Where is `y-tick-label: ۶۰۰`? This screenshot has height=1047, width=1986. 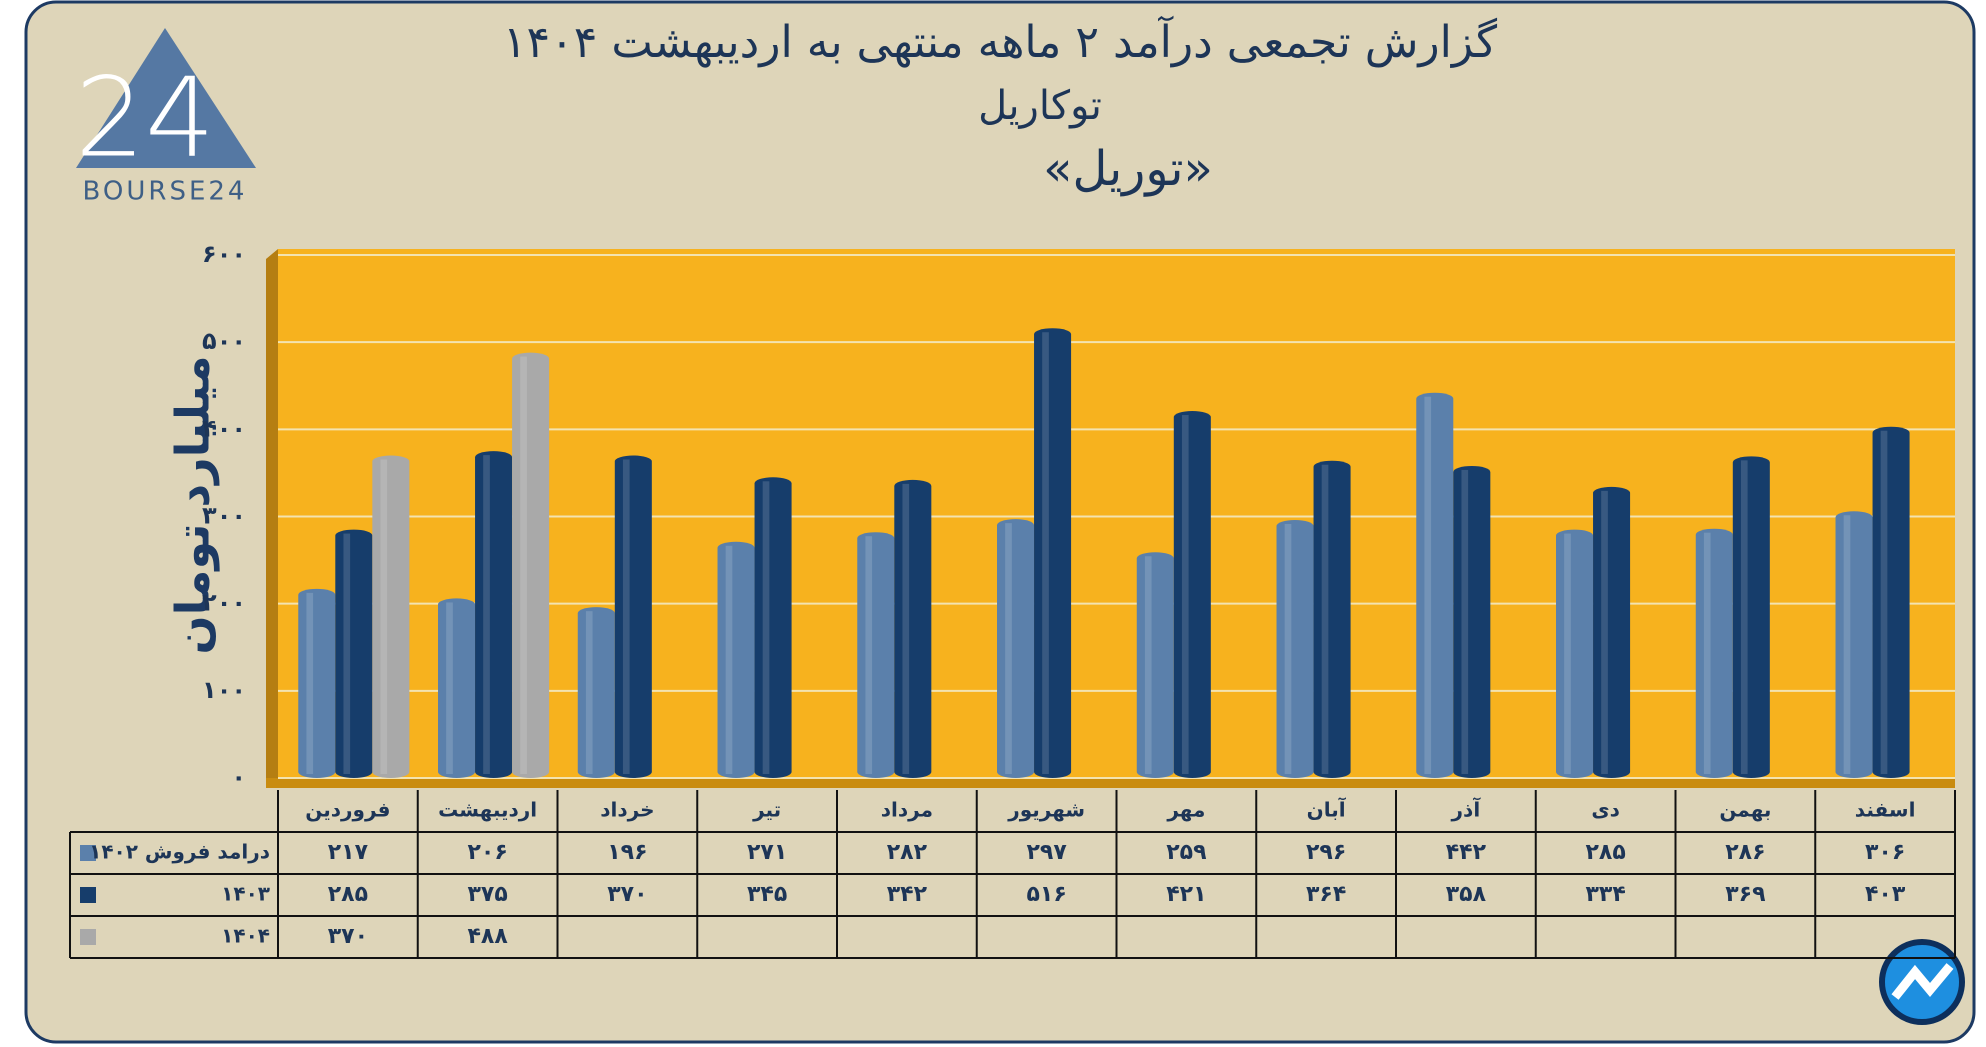
y-tick-label: ۶۰۰ is located at coordinates (224, 254).